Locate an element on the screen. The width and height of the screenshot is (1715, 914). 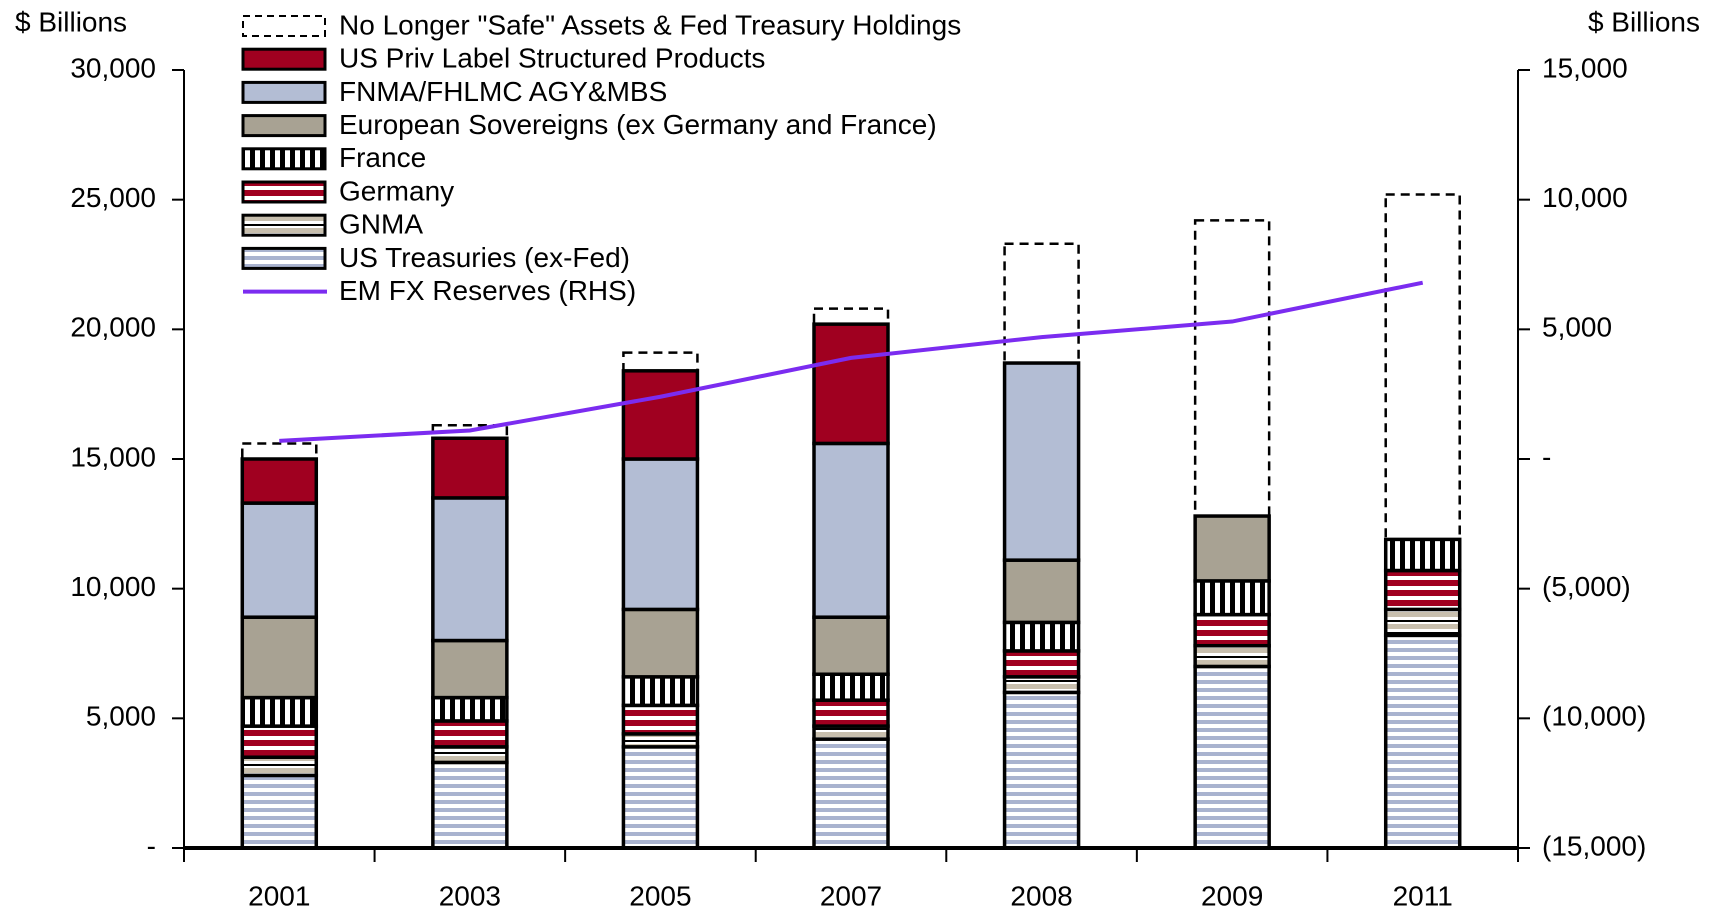
x-tick-label: 2005 is located at coordinates (660, 895).